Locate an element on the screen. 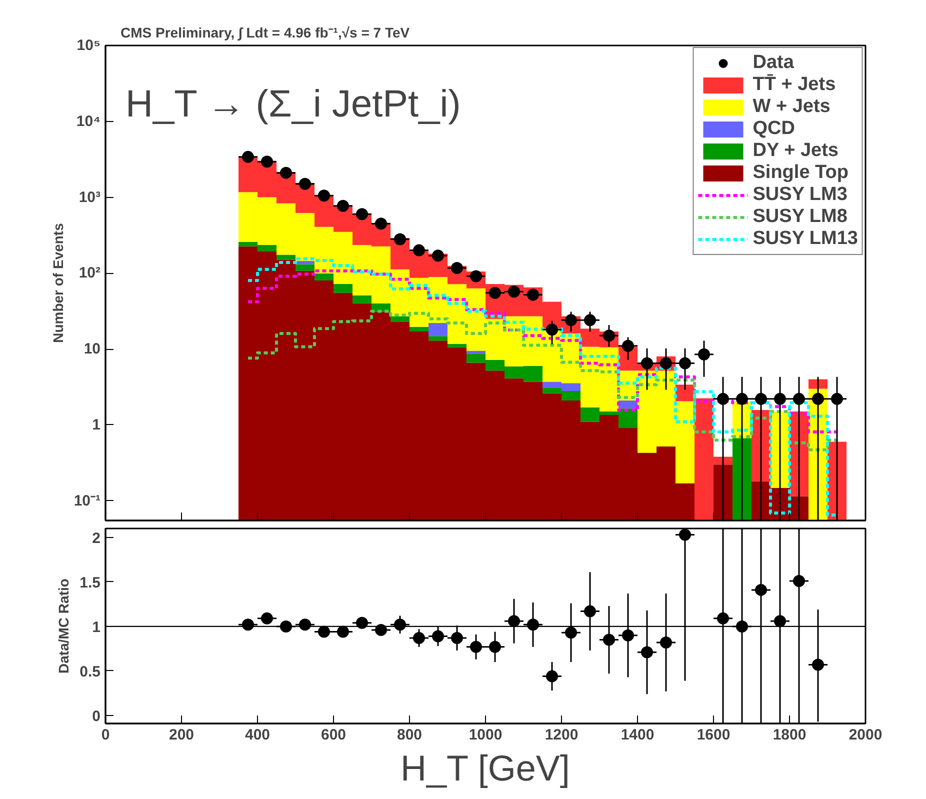  y-tick-label: 10⁴ is located at coordinates (88, 121).